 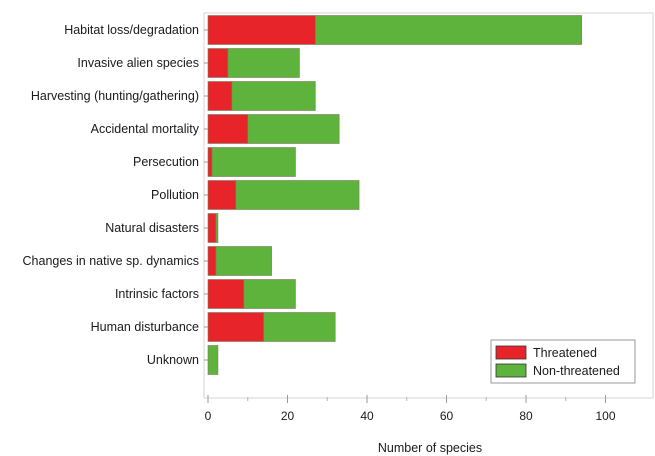 What do you see at coordinates (430, 448) in the screenshot?
I see `x-axis-title: Number of species` at bounding box center [430, 448].